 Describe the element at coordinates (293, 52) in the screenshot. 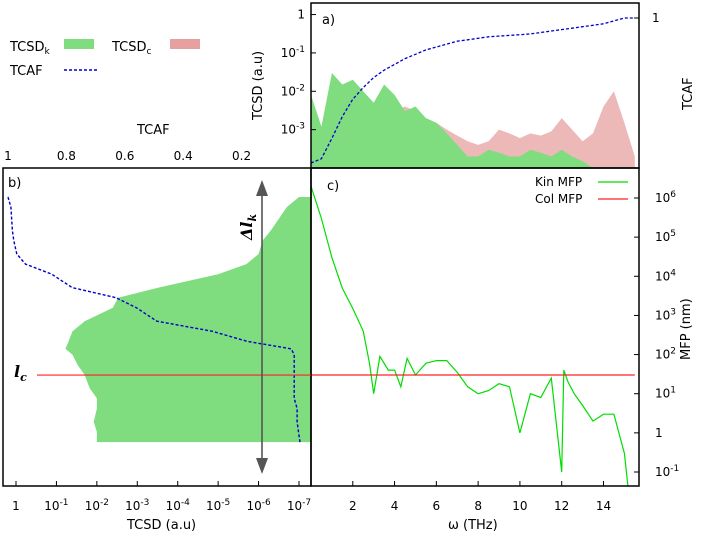

I see `panel-a-ytick-label: 10⁻¹` at that location.